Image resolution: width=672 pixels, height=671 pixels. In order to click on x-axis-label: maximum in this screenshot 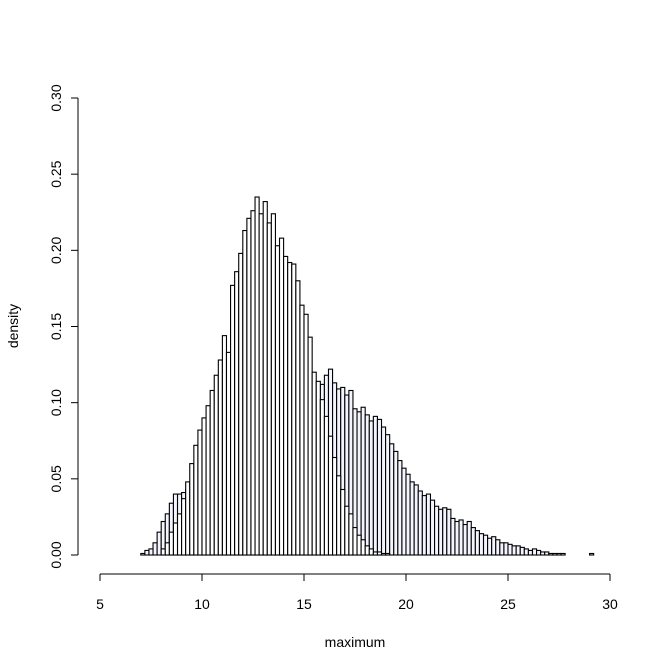, I will do `click(355, 642)`.